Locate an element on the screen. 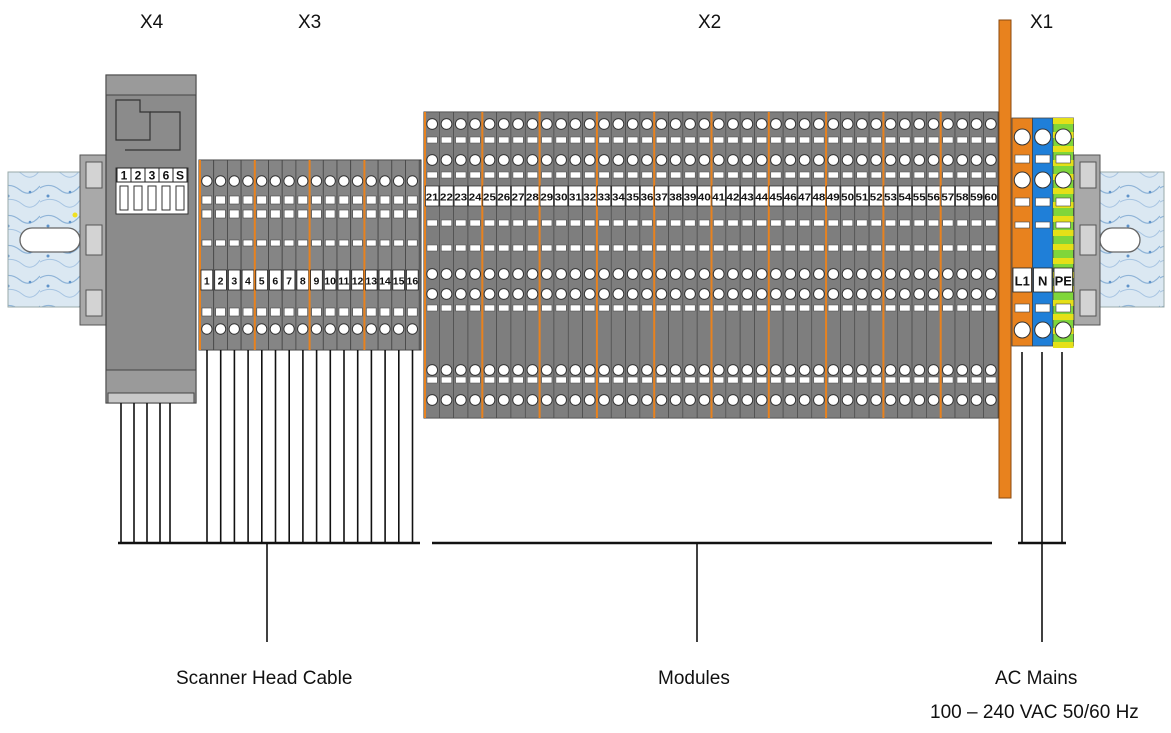  x3-screw-top is located at coordinates (330, 181).